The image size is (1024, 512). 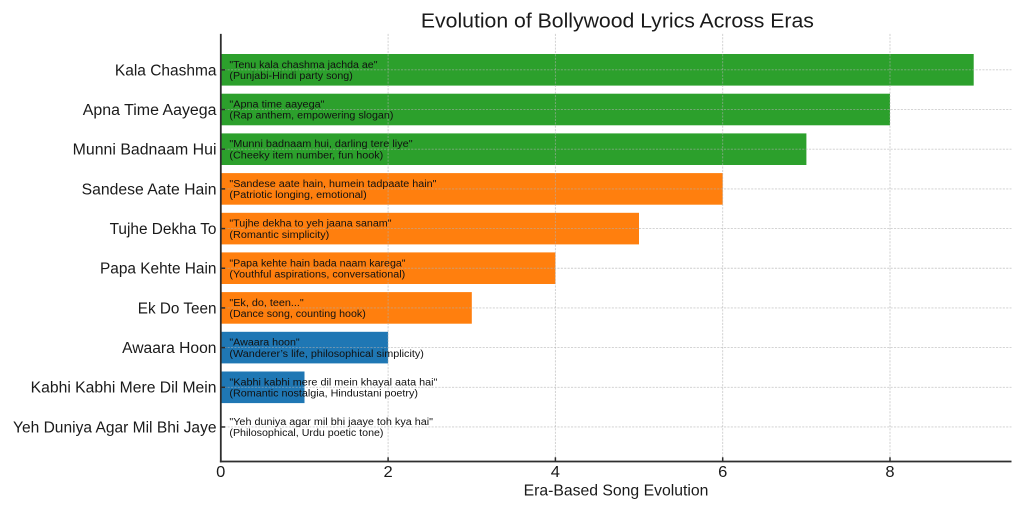 What do you see at coordinates (388, 472) in the screenshot?
I see `svg-text: 2` at bounding box center [388, 472].